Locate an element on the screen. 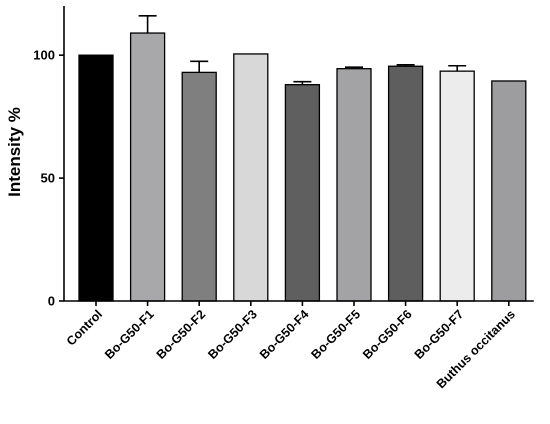 Image resolution: width=550 pixels, height=424 pixels. x-tick-label-bo-g50-f3: Bo-G50-F3 is located at coordinates (232, 334).